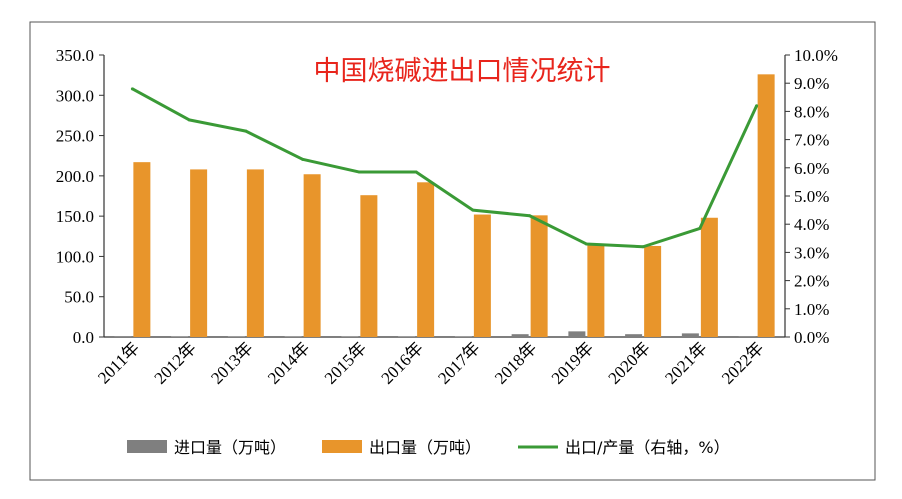 Image resolution: width=902 pixels, height=499 pixels. What do you see at coordinates (811, 140) in the screenshot?
I see `right-tick-label: 7.0%` at bounding box center [811, 140].